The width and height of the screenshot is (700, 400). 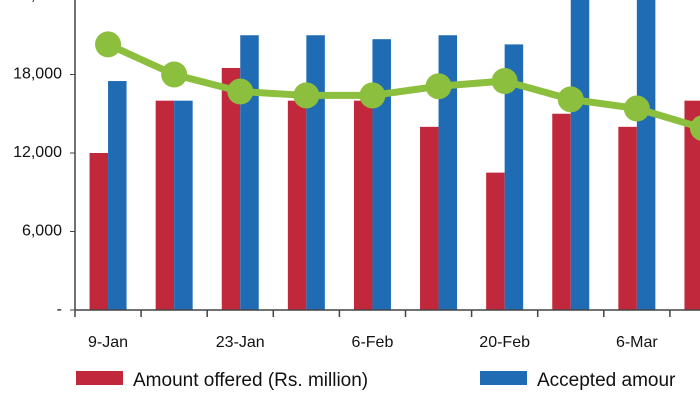 I want to click on x-tick-label: 20-Feb, so click(x=504, y=342).